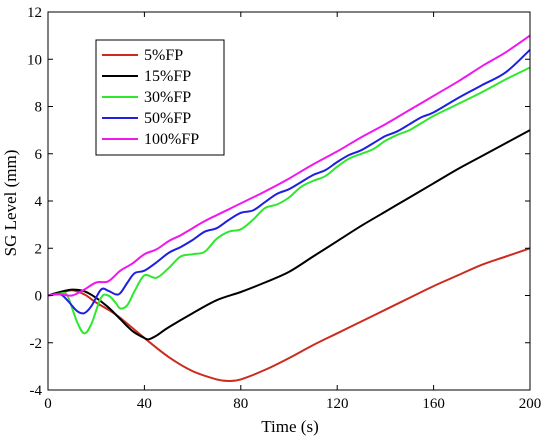 Image resolution: width=550 pixels, height=440 pixels. Describe the element at coordinates (433, 404) in the screenshot. I see `x-tick-label: 160` at that location.